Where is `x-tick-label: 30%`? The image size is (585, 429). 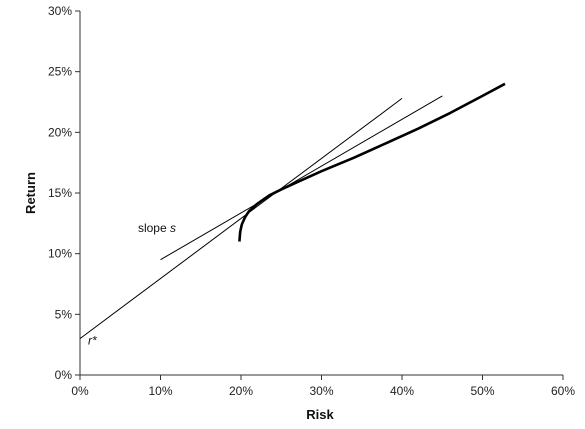 x-tick-label: 30% is located at coordinates (321, 391).